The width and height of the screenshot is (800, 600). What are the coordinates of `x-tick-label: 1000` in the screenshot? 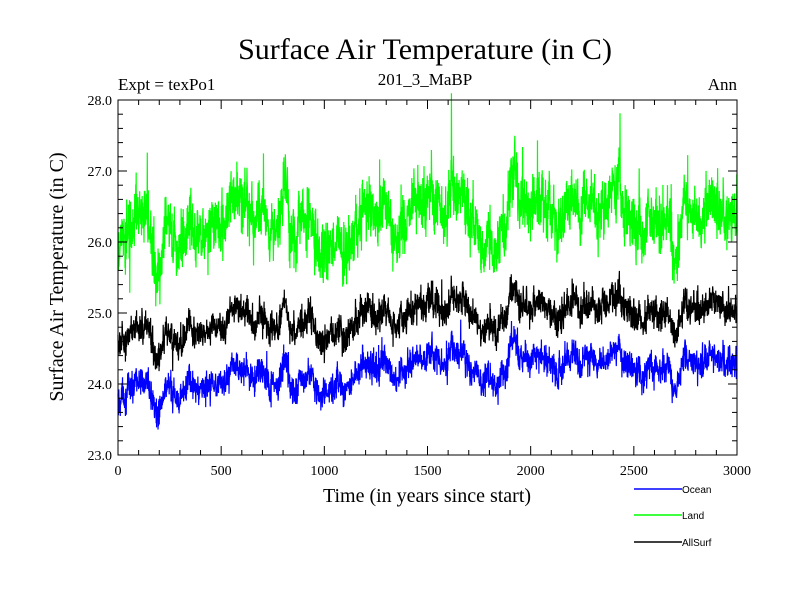 It's located at (324, 471).